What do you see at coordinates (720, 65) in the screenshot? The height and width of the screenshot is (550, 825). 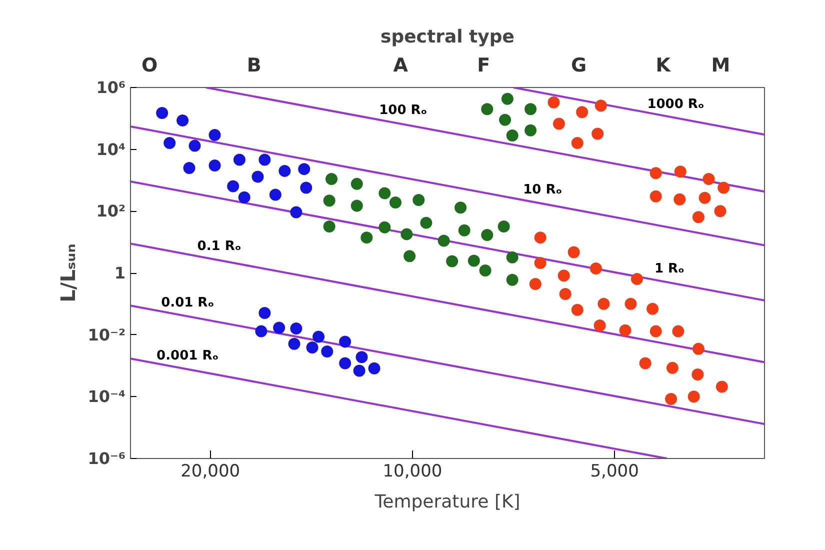 I see `text: M` at bounding box center [720, 65].